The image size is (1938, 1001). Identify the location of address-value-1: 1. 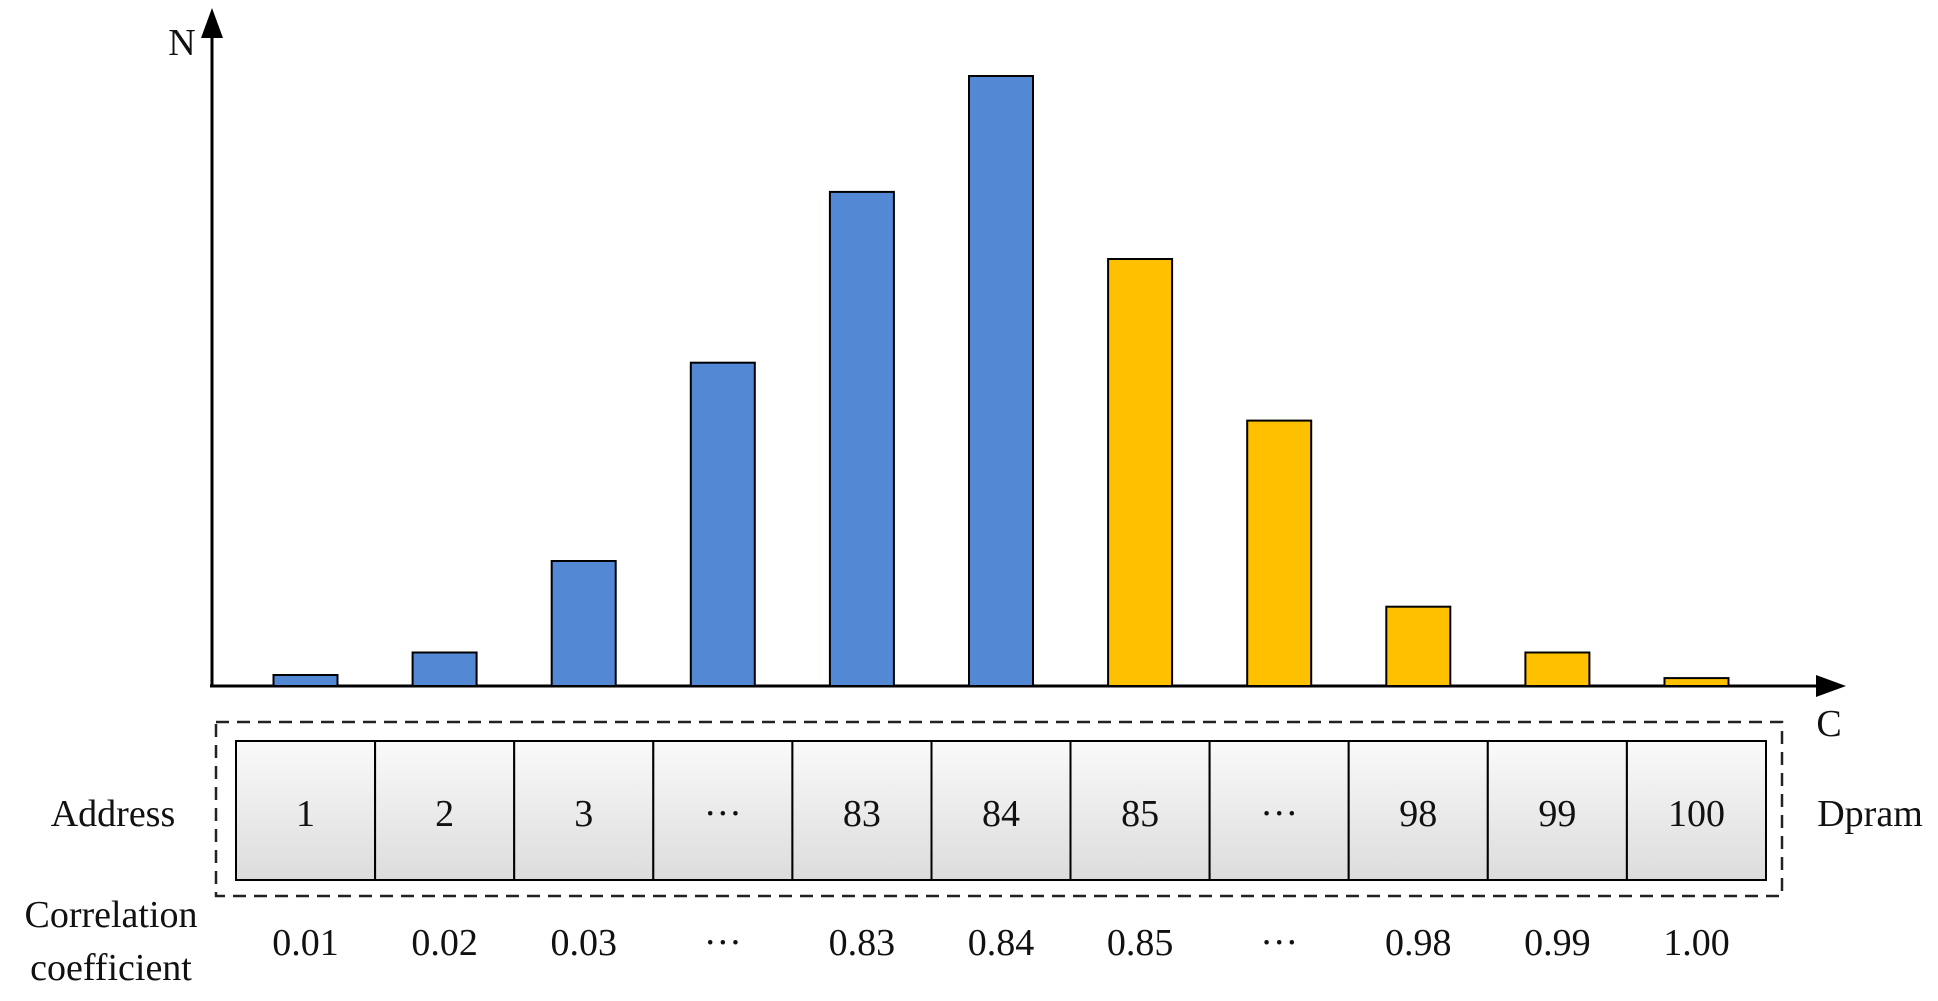
(305, 814).